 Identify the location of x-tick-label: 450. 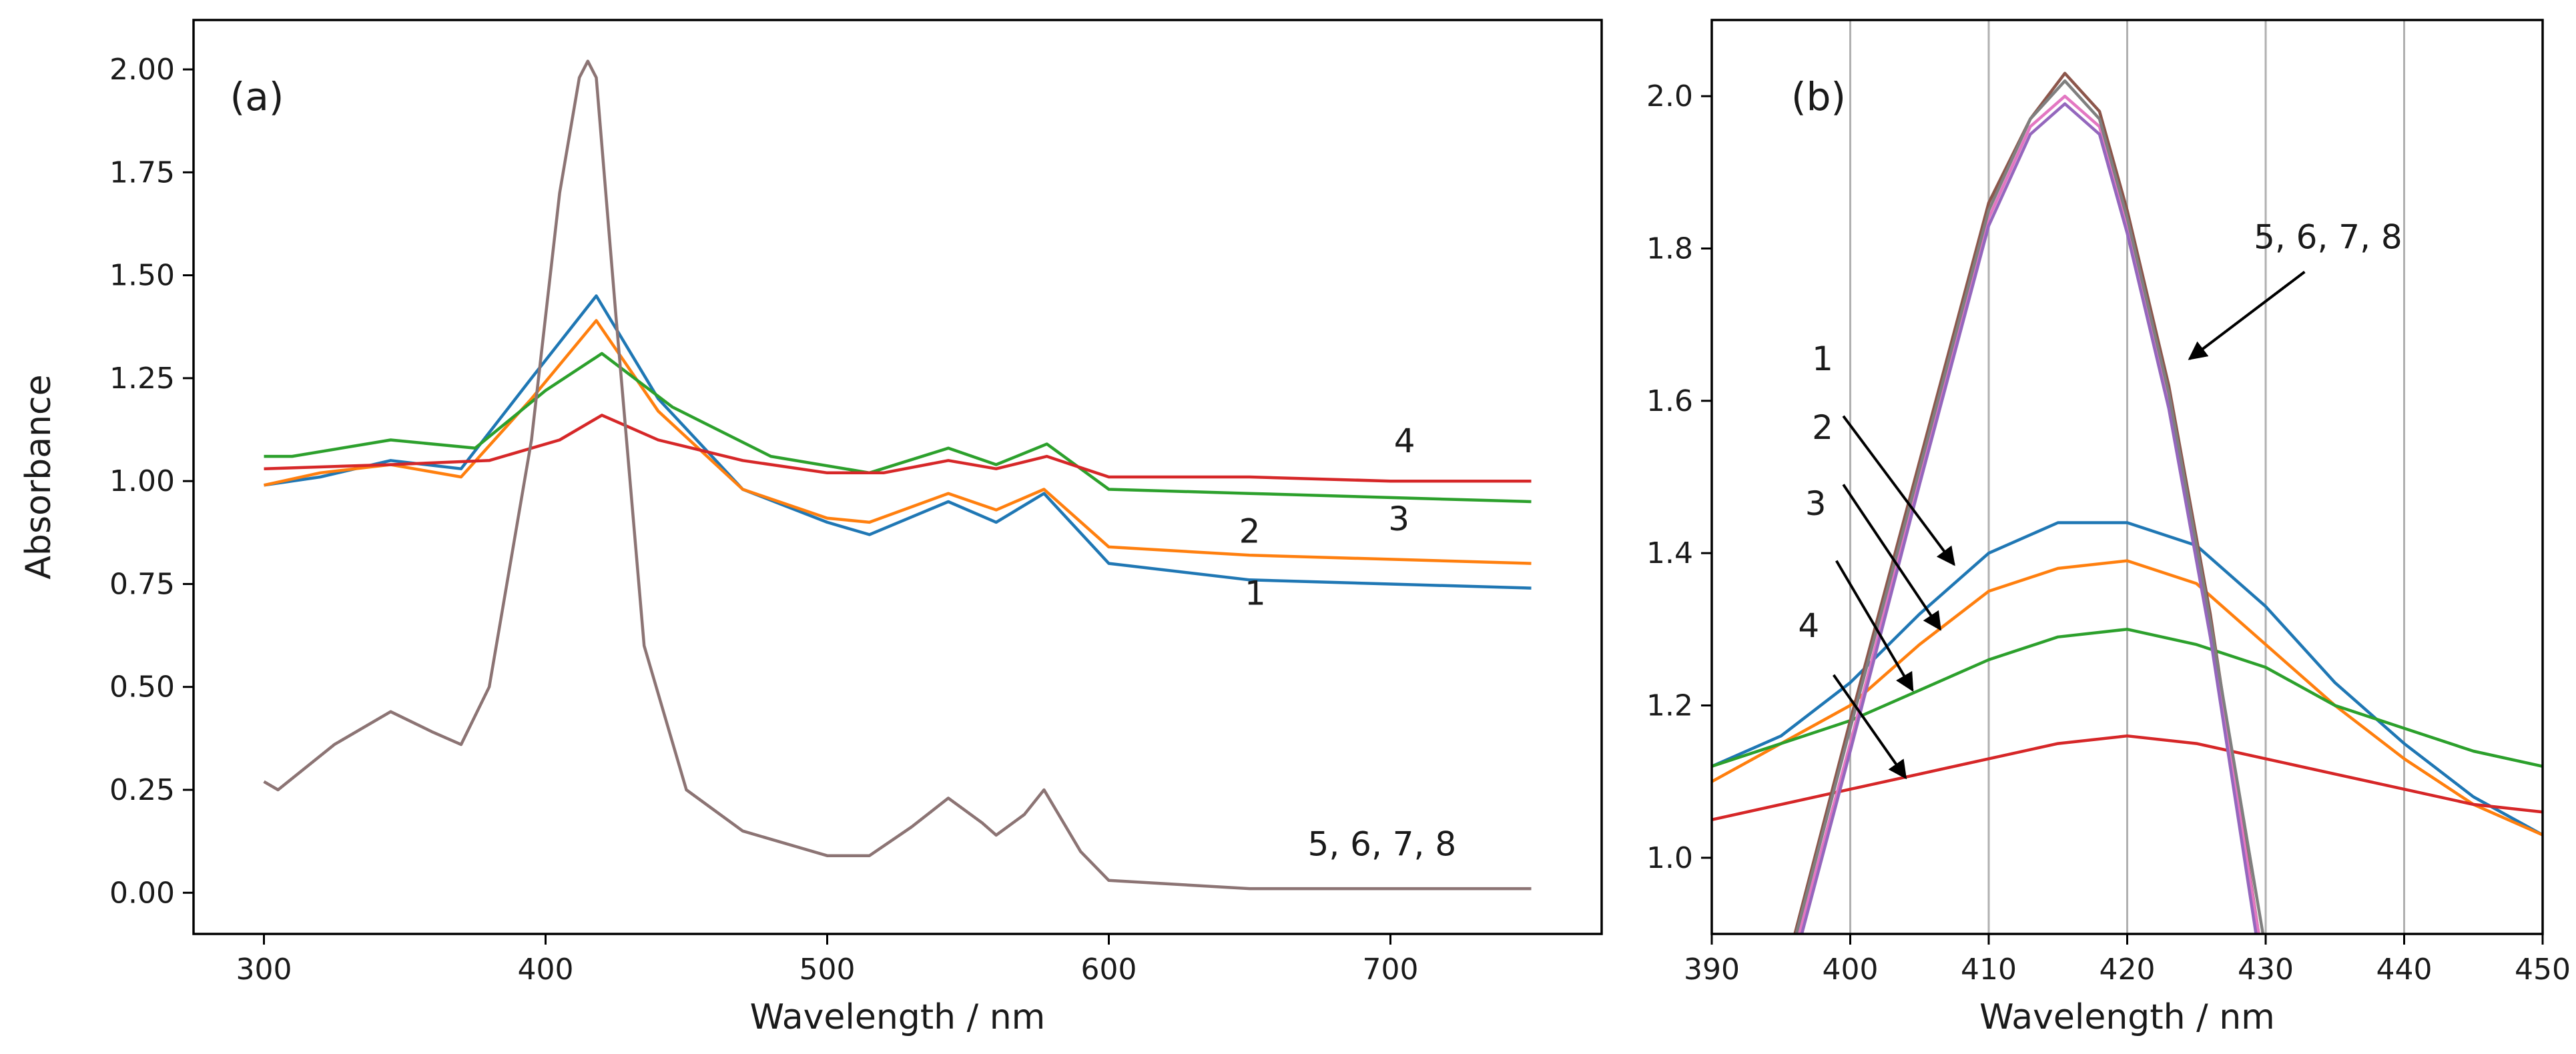
(2543, 970).